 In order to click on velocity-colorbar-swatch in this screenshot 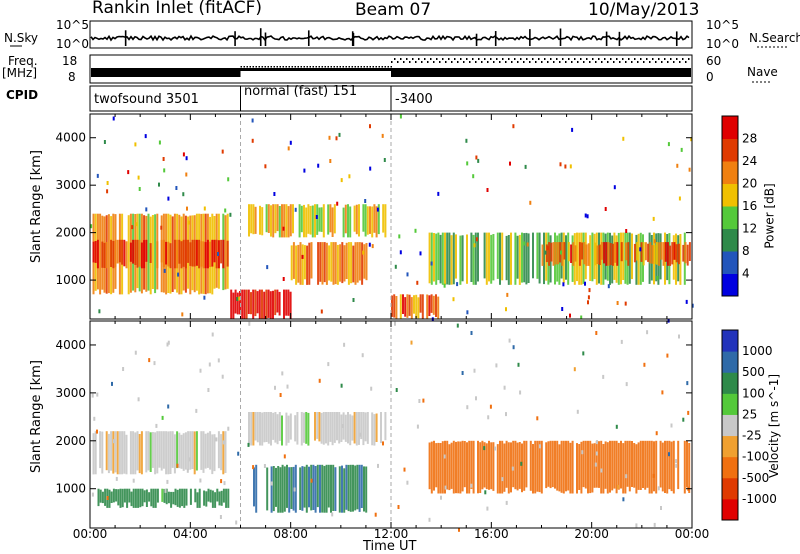, I will do `click(730, 467)`.